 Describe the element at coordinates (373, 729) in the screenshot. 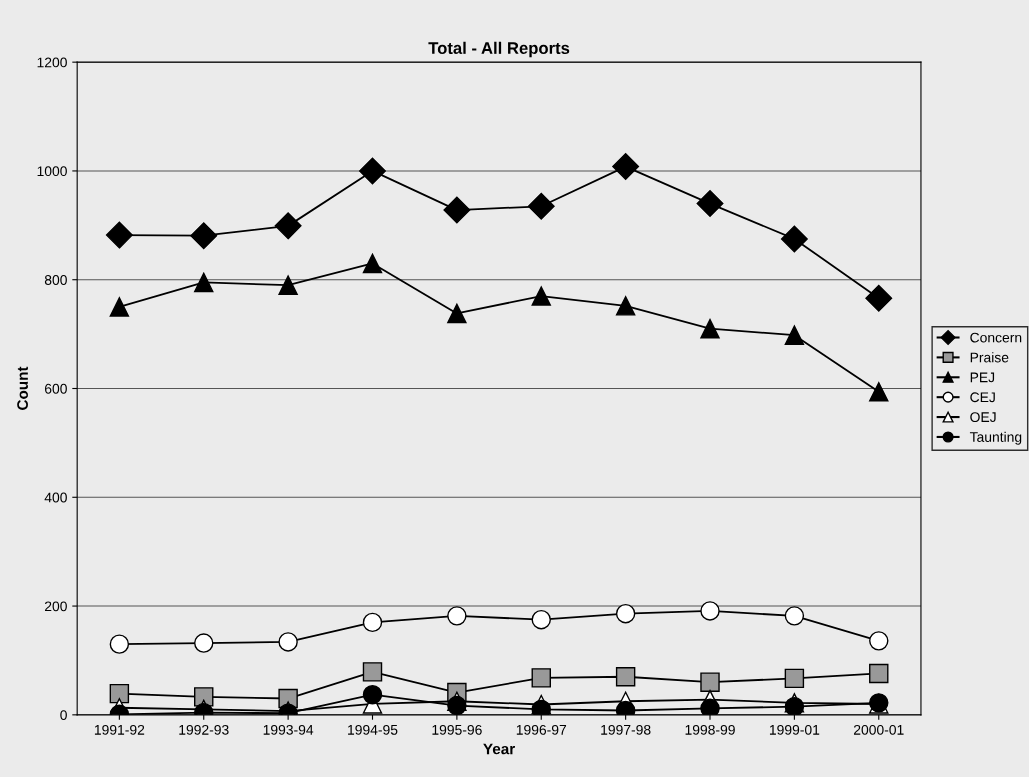

I see `x-tick-label: 1994-95` at that location.